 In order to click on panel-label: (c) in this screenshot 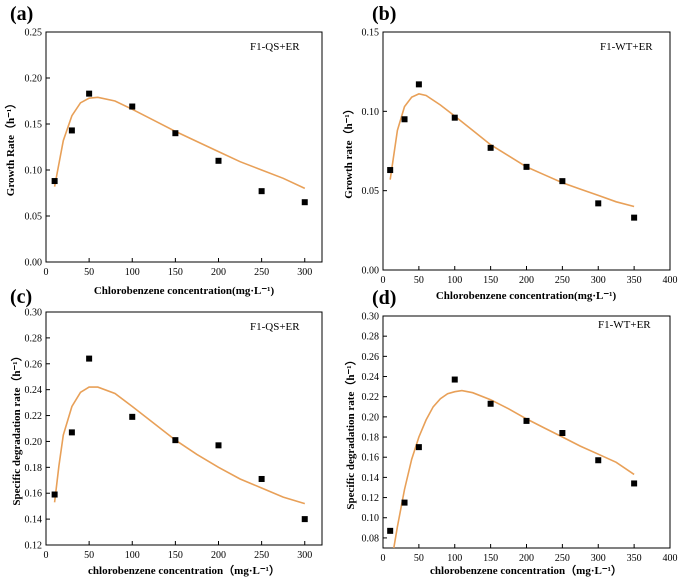, I will do `click(21, 297)`.